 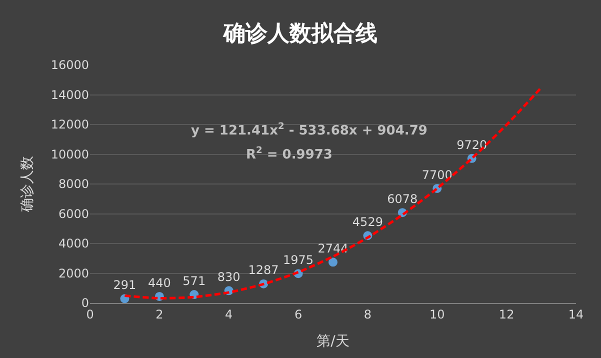 I want to click on data-label: 440, so click(x=159, y=283).